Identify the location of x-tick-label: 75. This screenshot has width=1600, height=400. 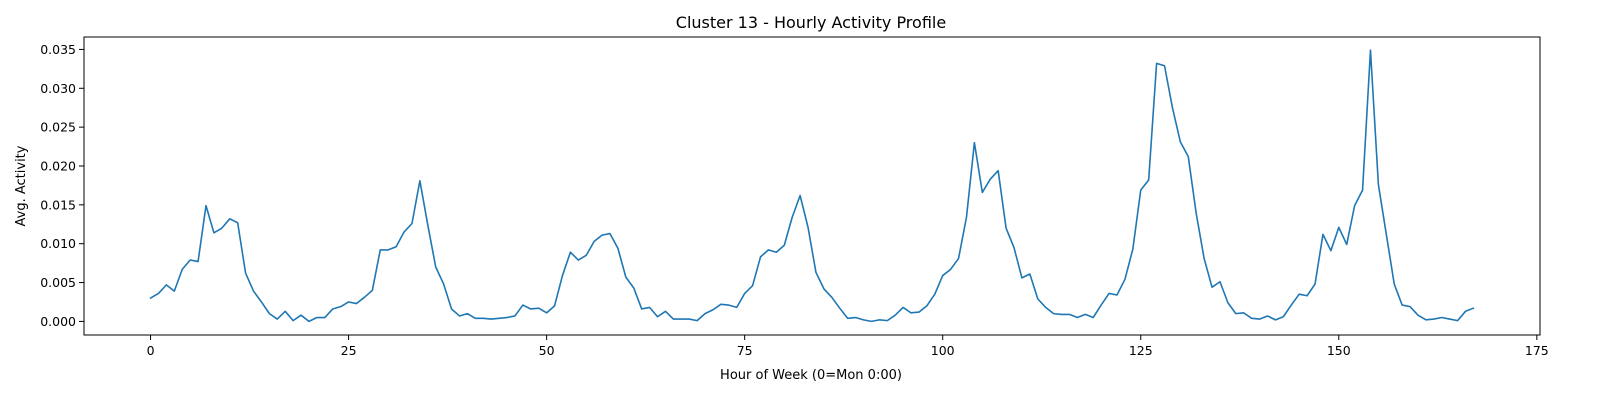
(745, 350).